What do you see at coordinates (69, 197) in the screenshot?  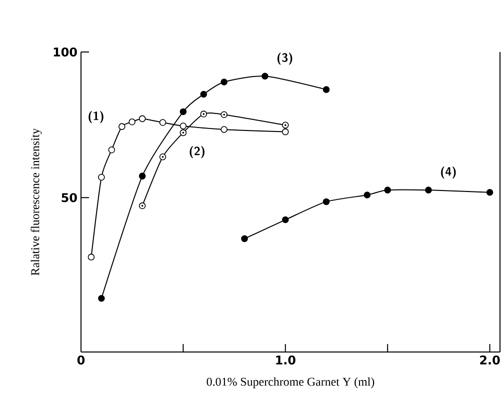 I see `y-tick-label: 50` at bounding box center [69, 197].